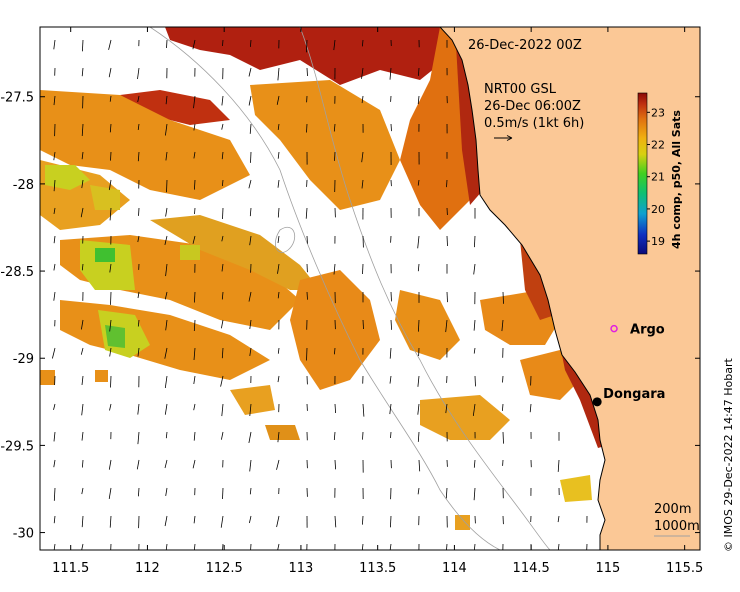 The image size is (740, 592). I want to click on argo-marker-icon, so click(614, 328).